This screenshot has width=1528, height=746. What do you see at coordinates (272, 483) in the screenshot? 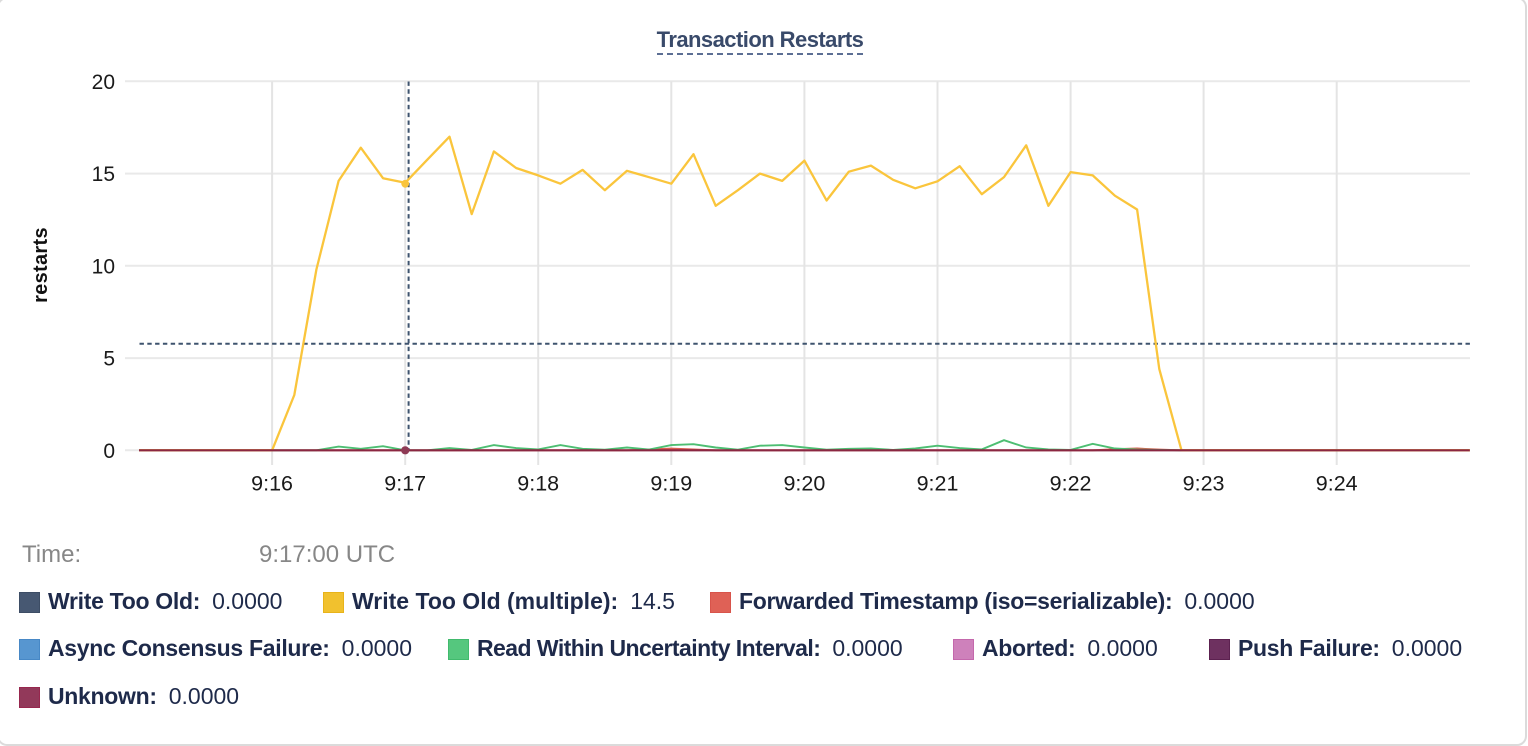
I see `svg-text: 9:16` at bounding box center [272, 483].